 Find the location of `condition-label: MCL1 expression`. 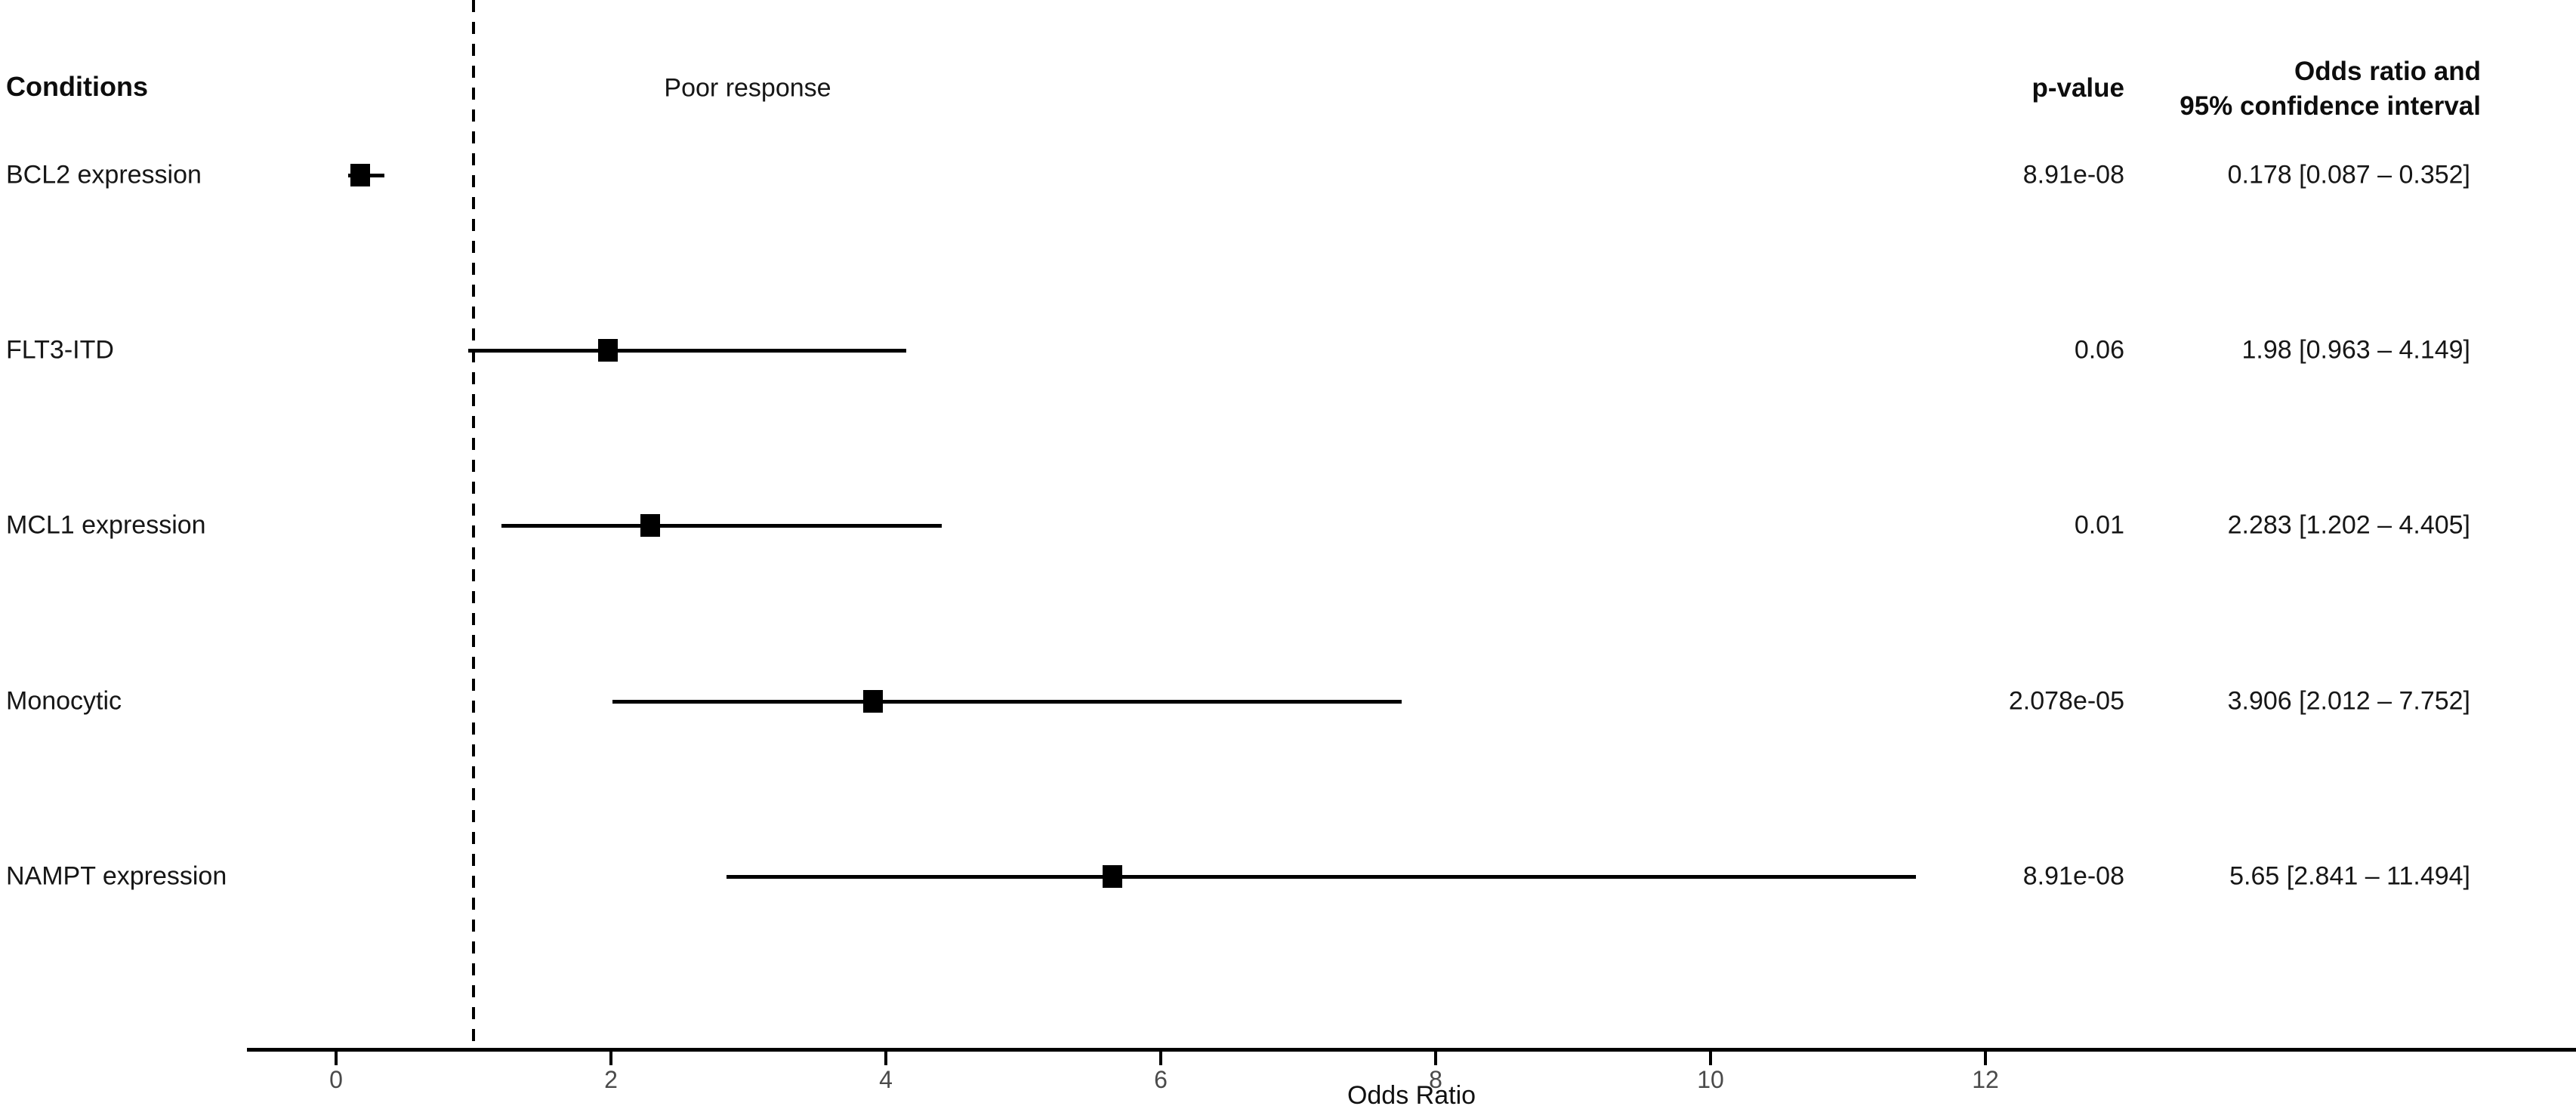

condition-label: MCL1 expression is located at coordinates (106, 525).